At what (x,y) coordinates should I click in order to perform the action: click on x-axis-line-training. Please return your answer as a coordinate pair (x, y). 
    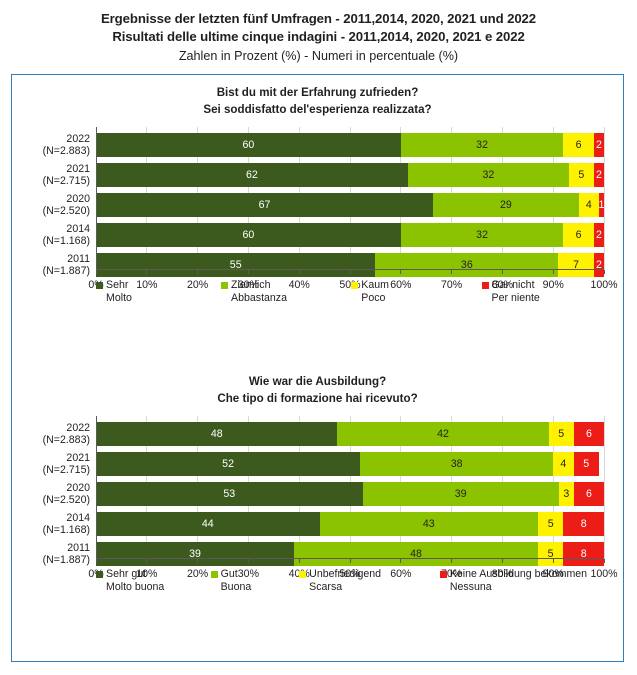
    Looking at the image, I should click on (350, 558).